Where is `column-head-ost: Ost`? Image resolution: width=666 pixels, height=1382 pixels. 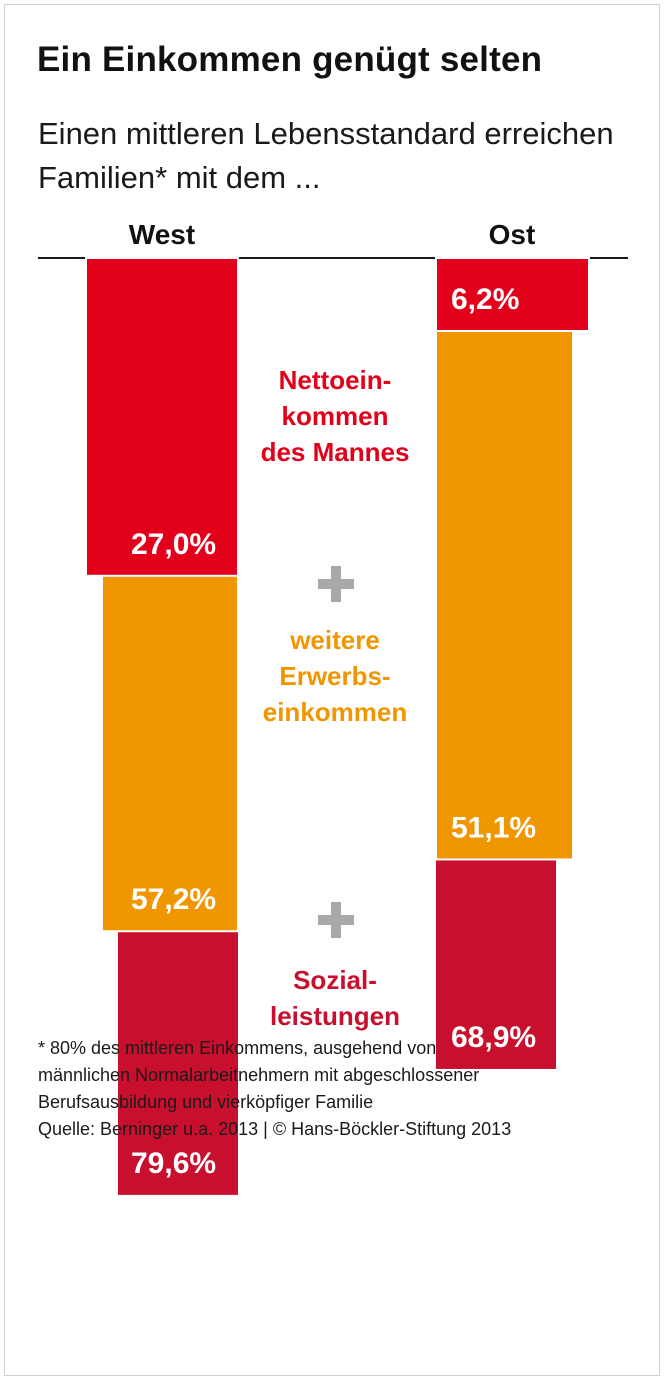
column-head-ost: Ost is located at coordinates (512, 234).